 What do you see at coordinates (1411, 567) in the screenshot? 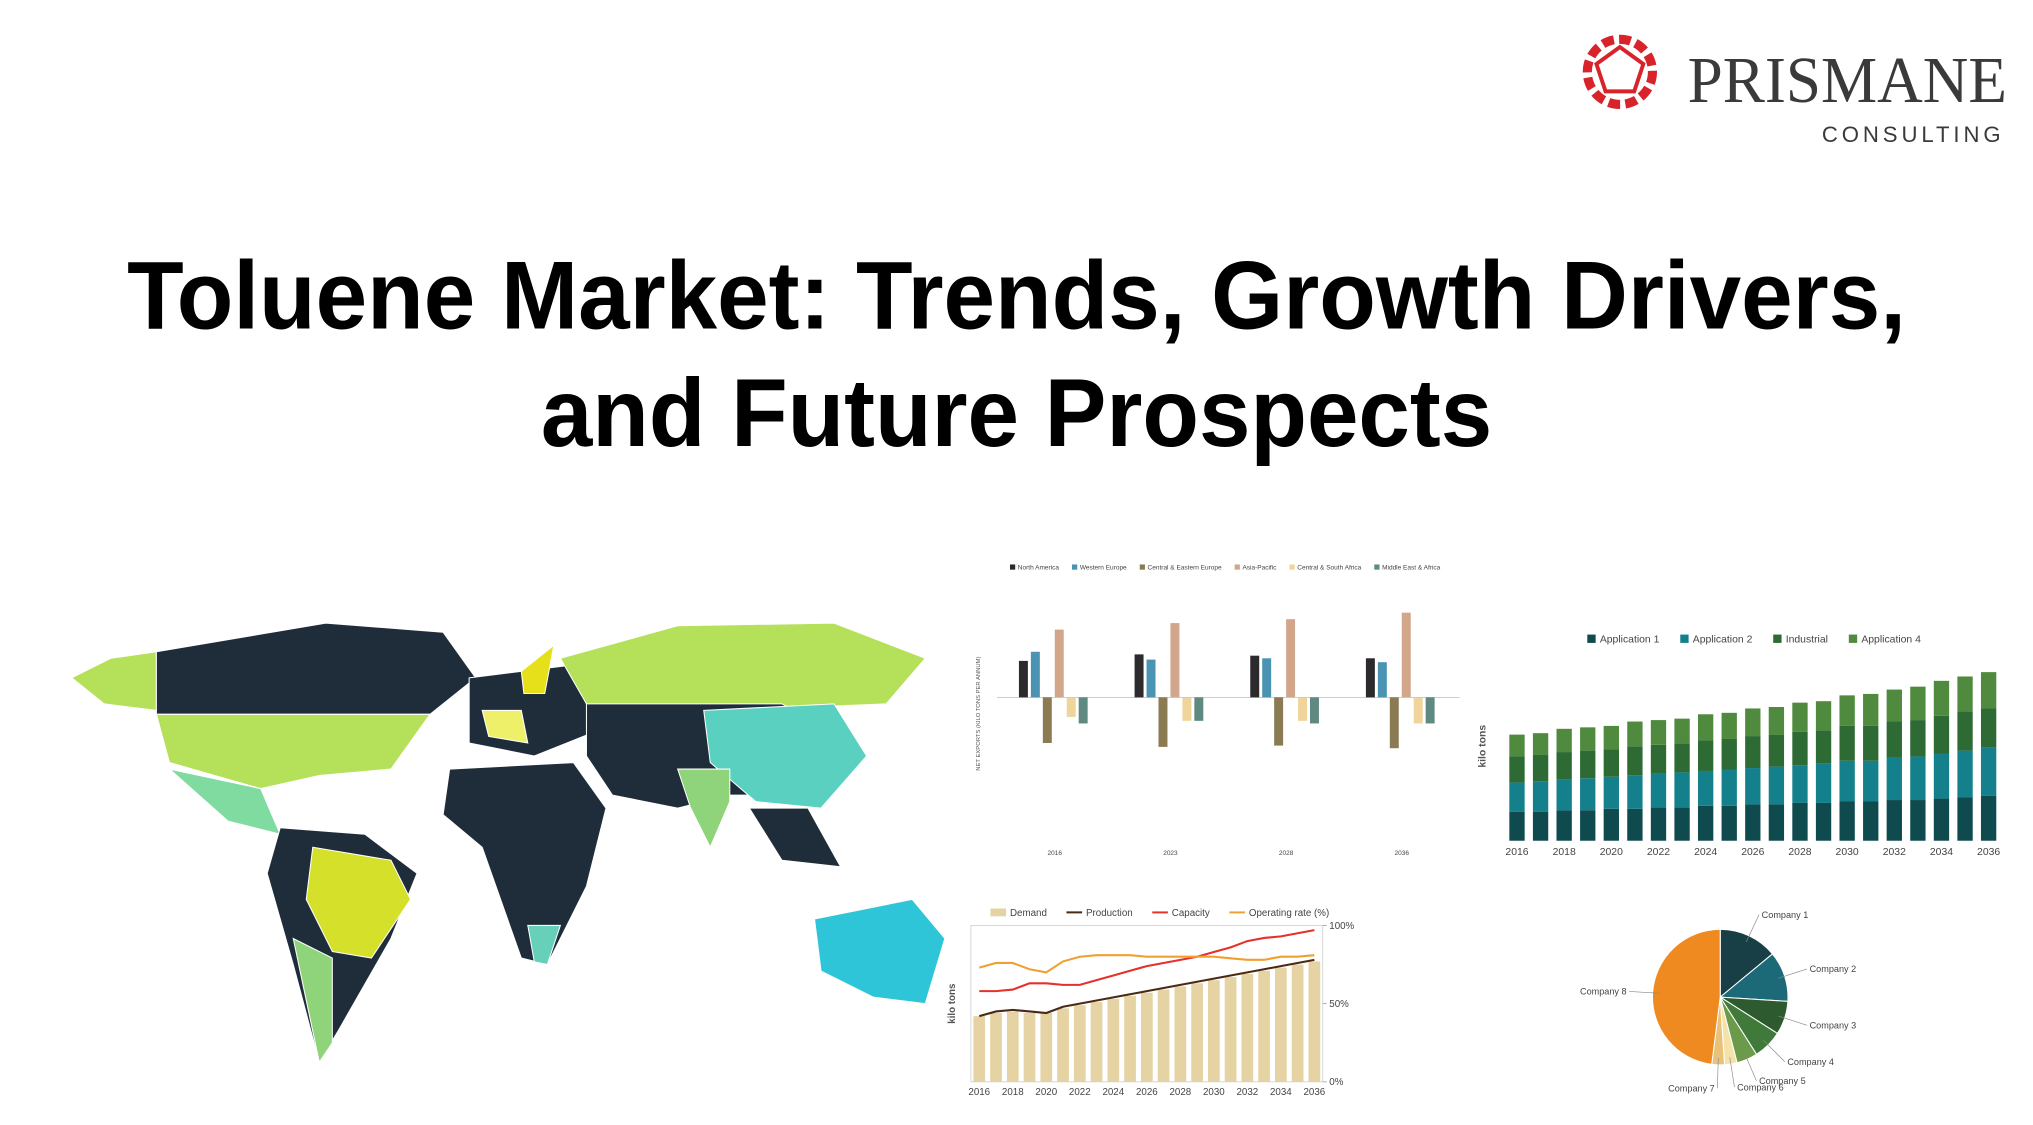
I see `legend-label: Middle East & Africa` at bounding box center [1411, 567].